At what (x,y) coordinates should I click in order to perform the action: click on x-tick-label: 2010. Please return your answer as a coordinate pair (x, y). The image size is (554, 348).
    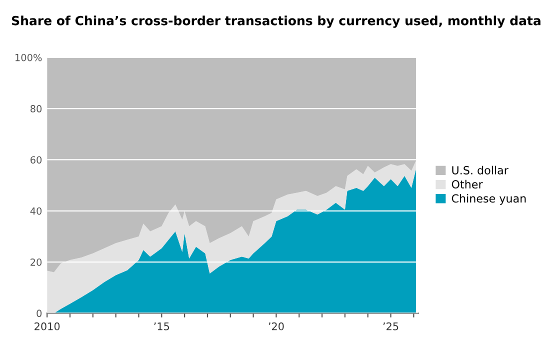
    Looking at the image, I should click on (47, 326).